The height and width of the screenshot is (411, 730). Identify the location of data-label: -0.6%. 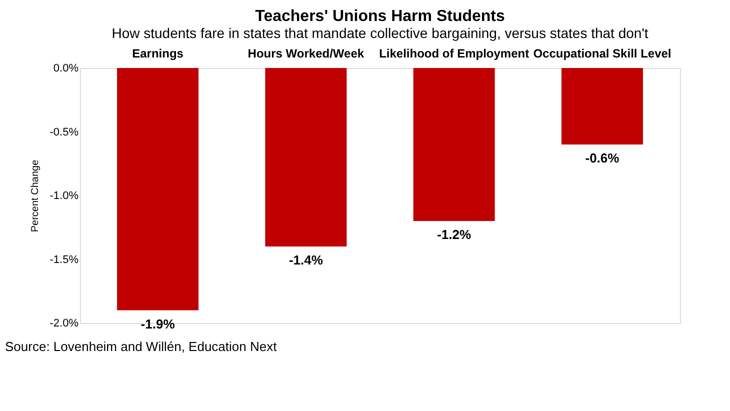
(602, 158).